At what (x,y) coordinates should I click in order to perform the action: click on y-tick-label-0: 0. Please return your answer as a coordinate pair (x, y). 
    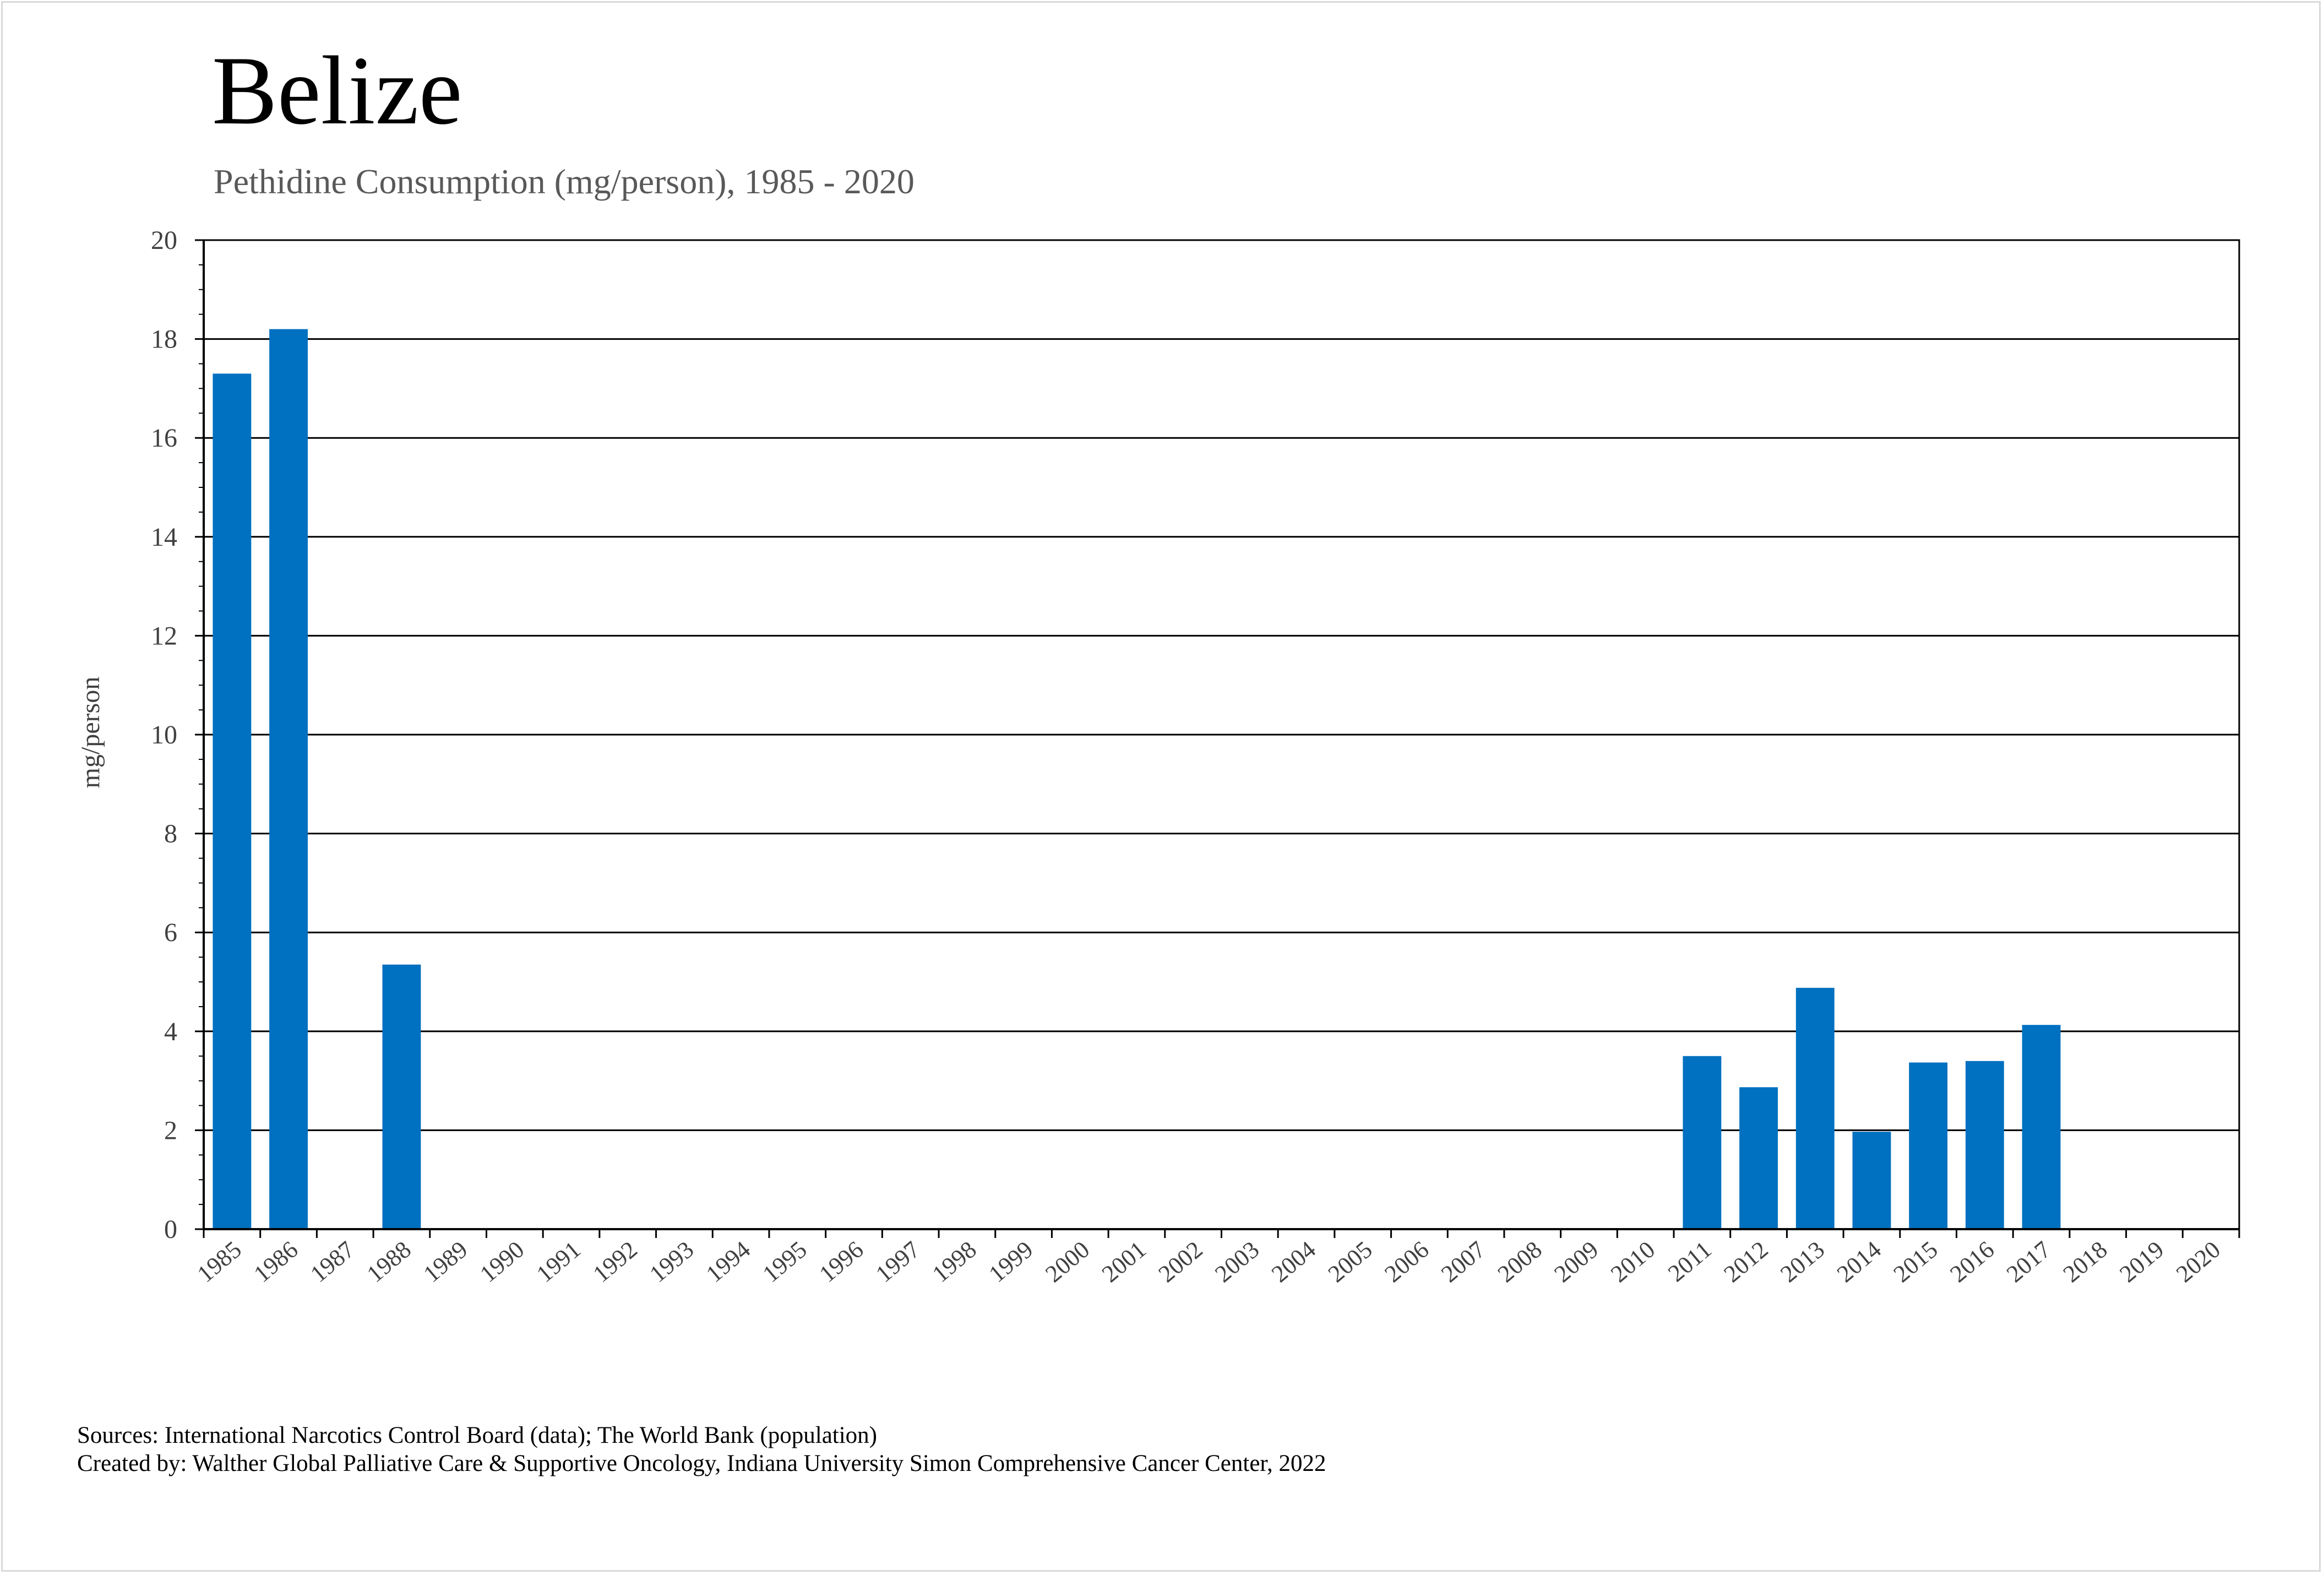
    Looking at the image, I should click on (170, 1230).